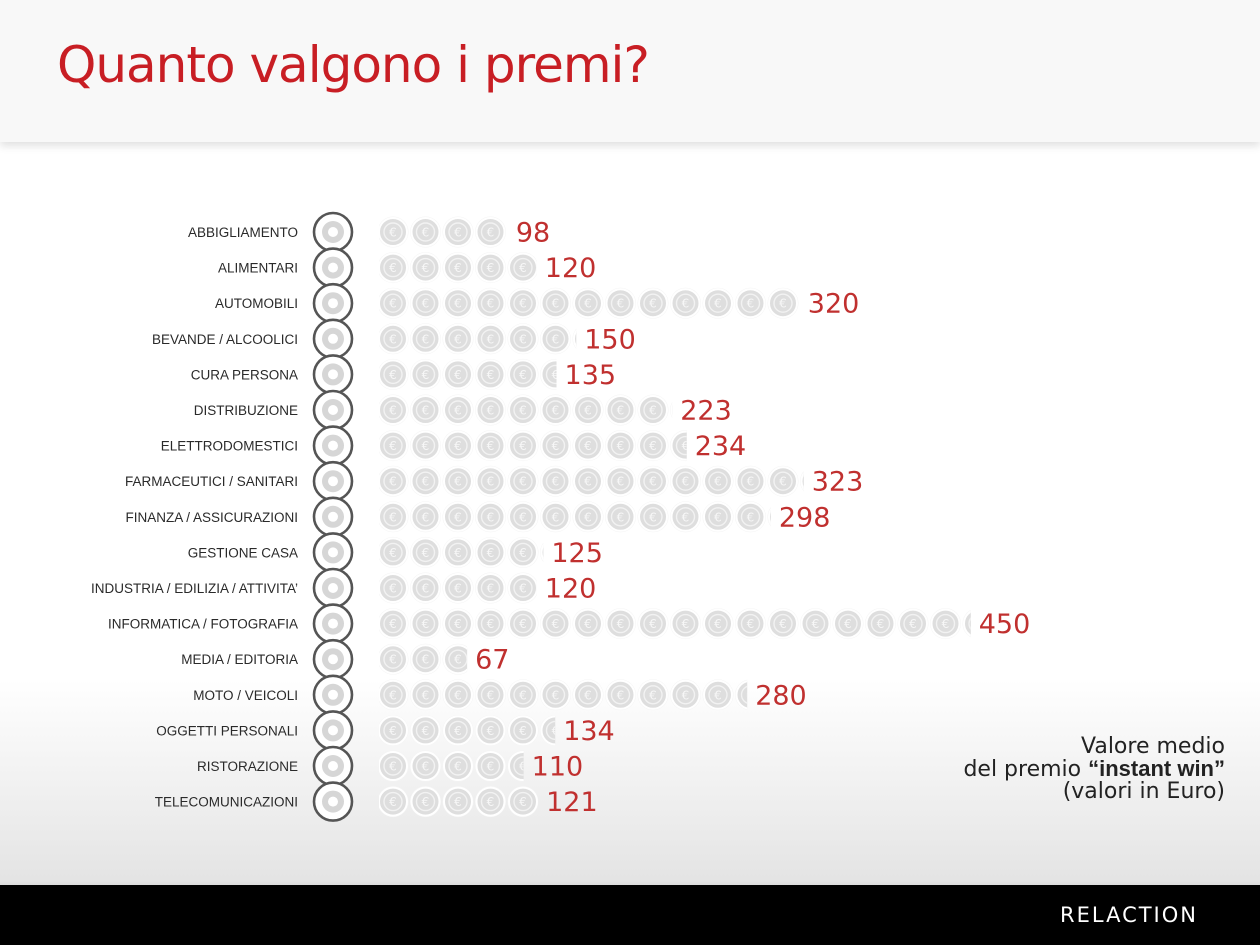 This screenshot has height=945, width=1260. What do you see at coordinates (333, 410) in the screenshot?
I see `cart-icon` at bounding box center [333, 410].